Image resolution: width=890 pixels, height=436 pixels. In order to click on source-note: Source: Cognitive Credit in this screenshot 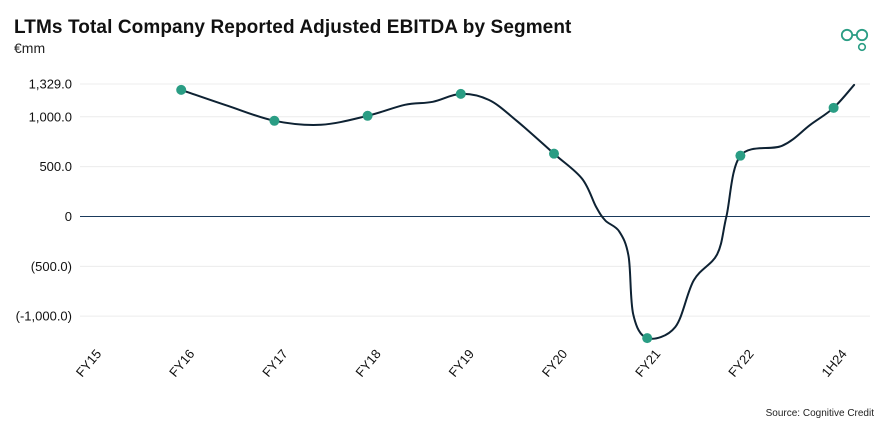, I will do `click(819, 413)`.